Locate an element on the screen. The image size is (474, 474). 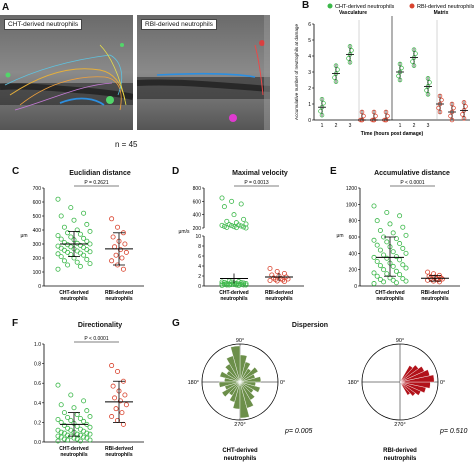
x-category-label: CHT-derived is located at coordinates (73, 293).